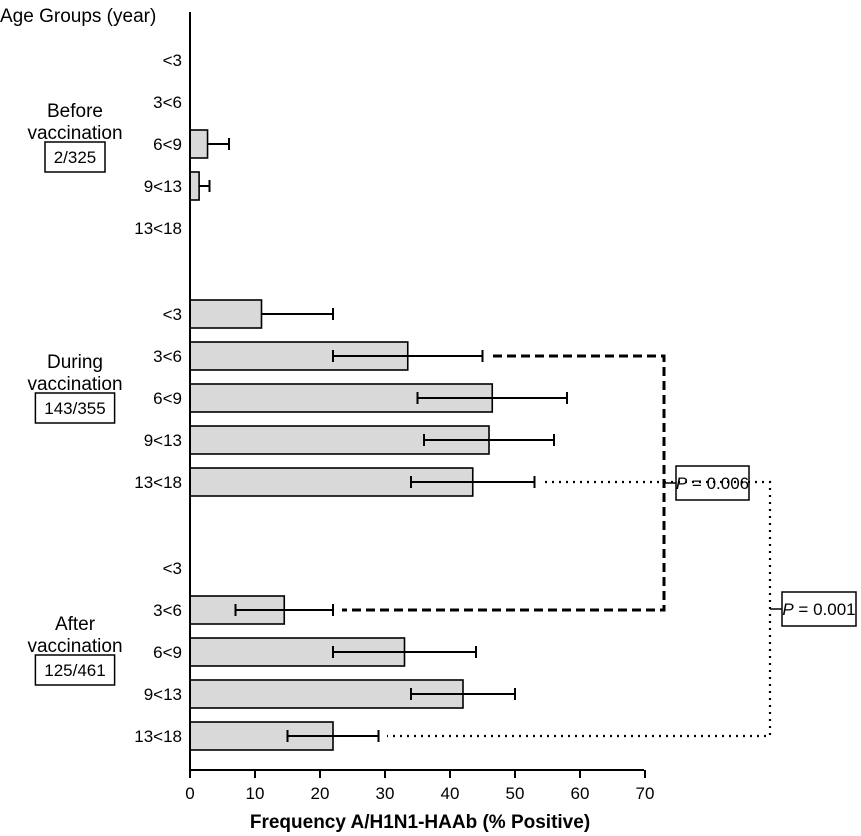 The width and height of the screenshot is (861, 836). I want to click on x-tick-label: 30, so click(385, 793).